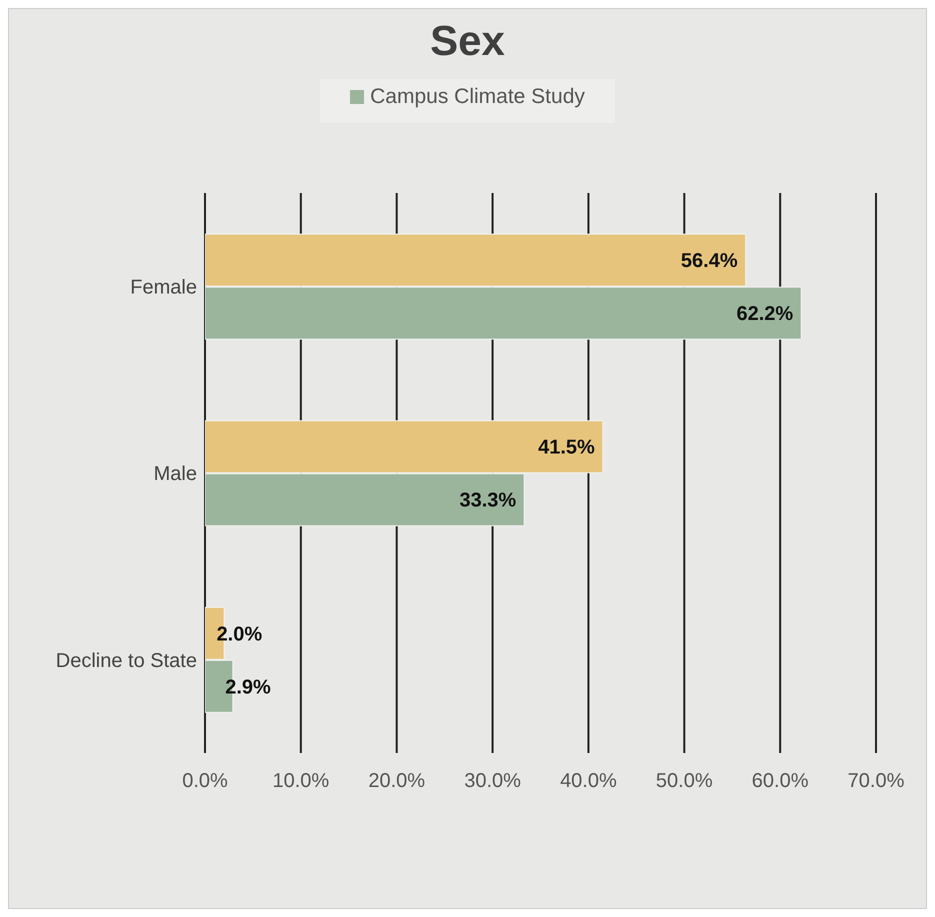 This screenshot has height=917, width=935. Describe the element at coordinates (765, 314) in the screenshot. I see `text: 62.2%` at that location.